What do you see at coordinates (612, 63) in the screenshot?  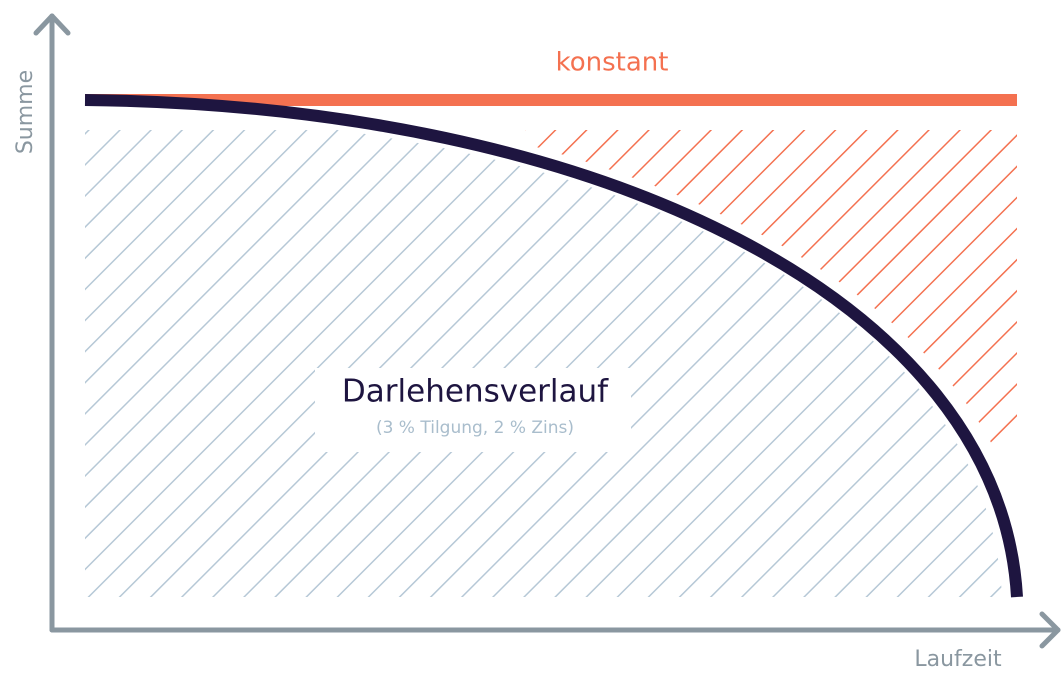 I see `constant-label: konstant` at bounding box center [612, 63].